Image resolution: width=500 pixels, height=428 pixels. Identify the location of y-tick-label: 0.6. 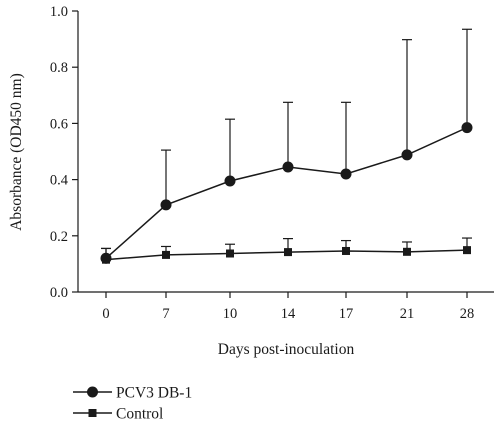
(59, 124).